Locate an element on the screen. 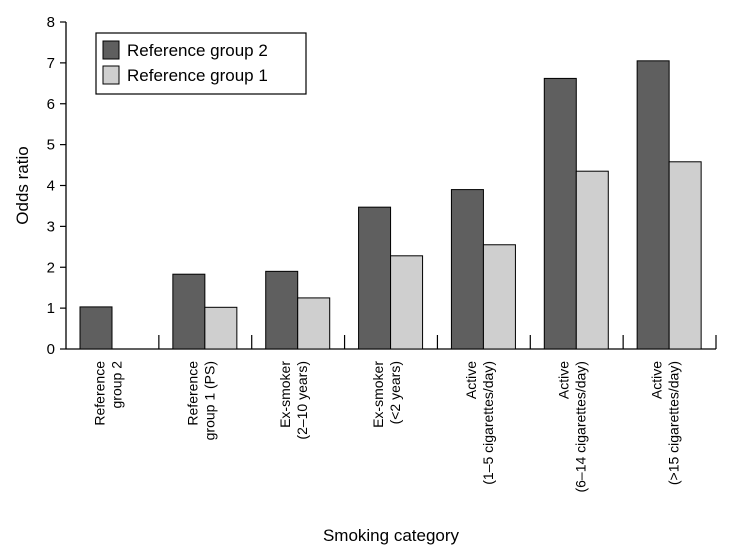 The height and width of the screenshot is (548, 742). y-tick-label: 7 is located at coordinates (51, 63).